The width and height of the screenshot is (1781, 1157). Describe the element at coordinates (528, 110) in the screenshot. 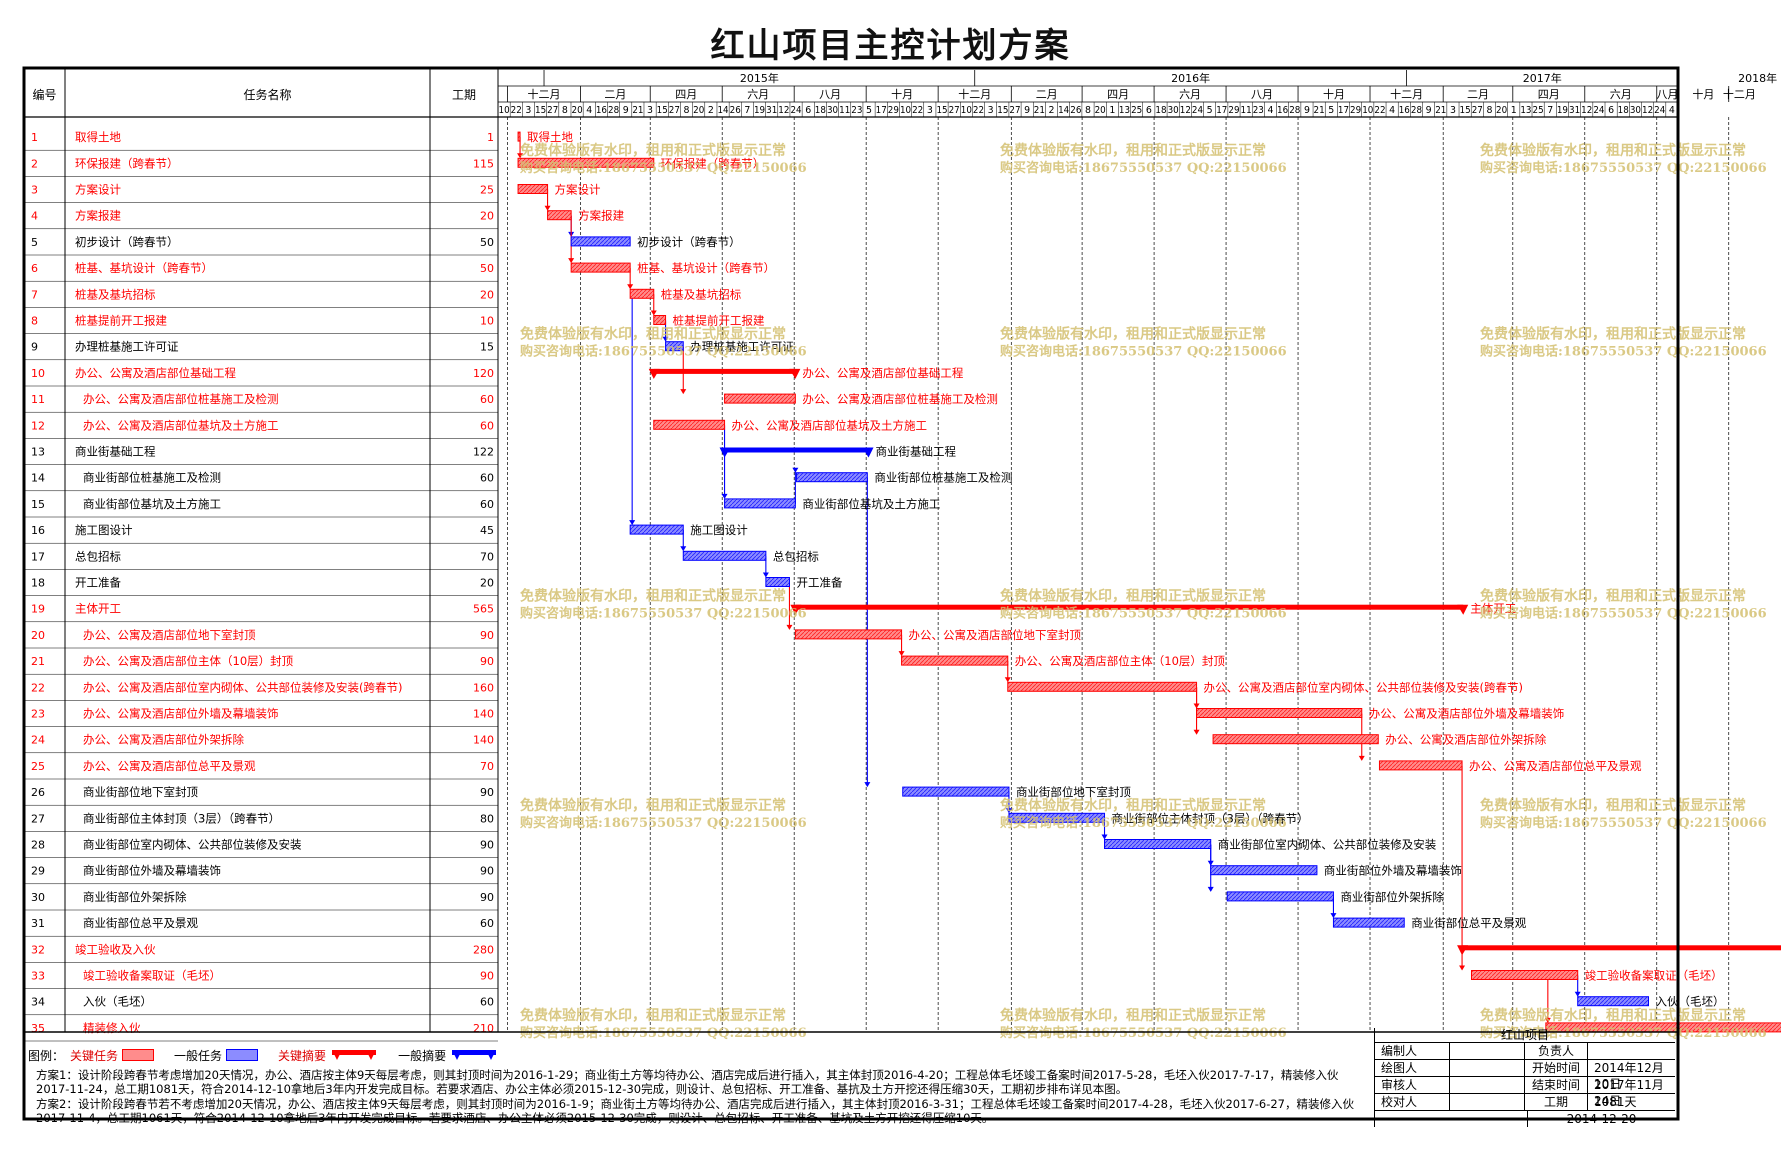

I see `day-tick-label: 3` at that location.